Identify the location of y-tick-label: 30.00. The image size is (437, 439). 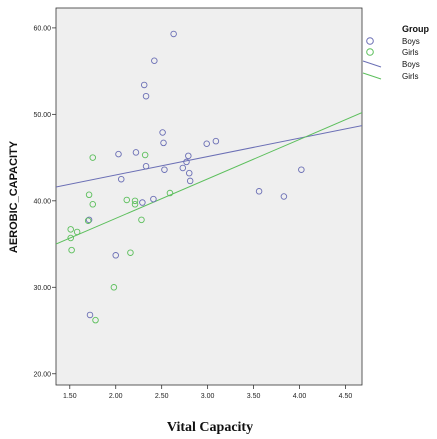
(42, 288).